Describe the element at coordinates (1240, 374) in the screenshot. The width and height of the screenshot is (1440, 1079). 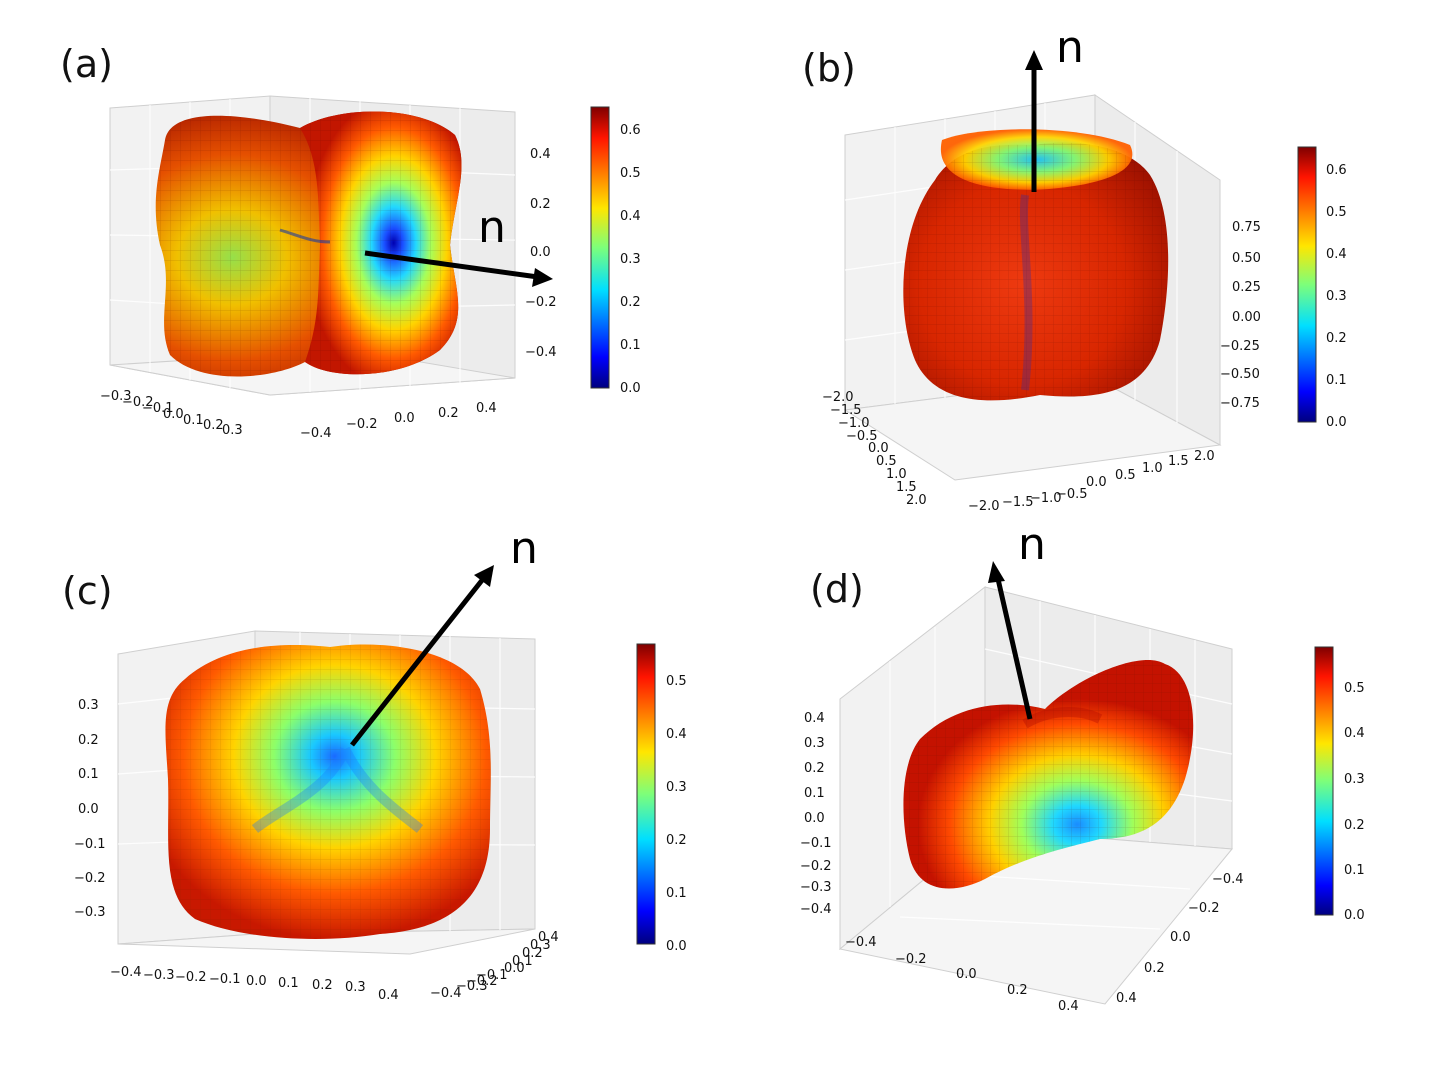
I see `z-tick: −0.50` at that location.